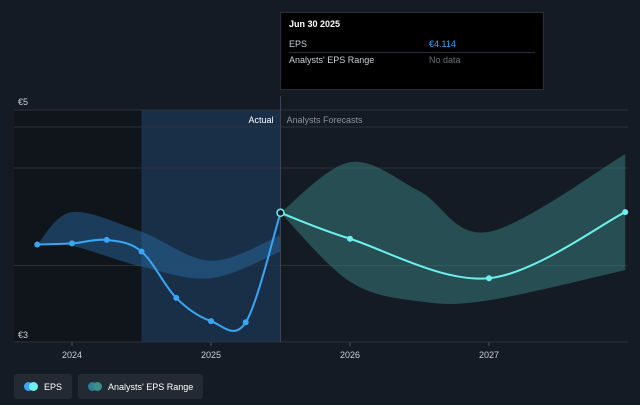  Describe the element at coordinates (453, 245) in the screenshot. I see `eps-forecast-line` at that location.